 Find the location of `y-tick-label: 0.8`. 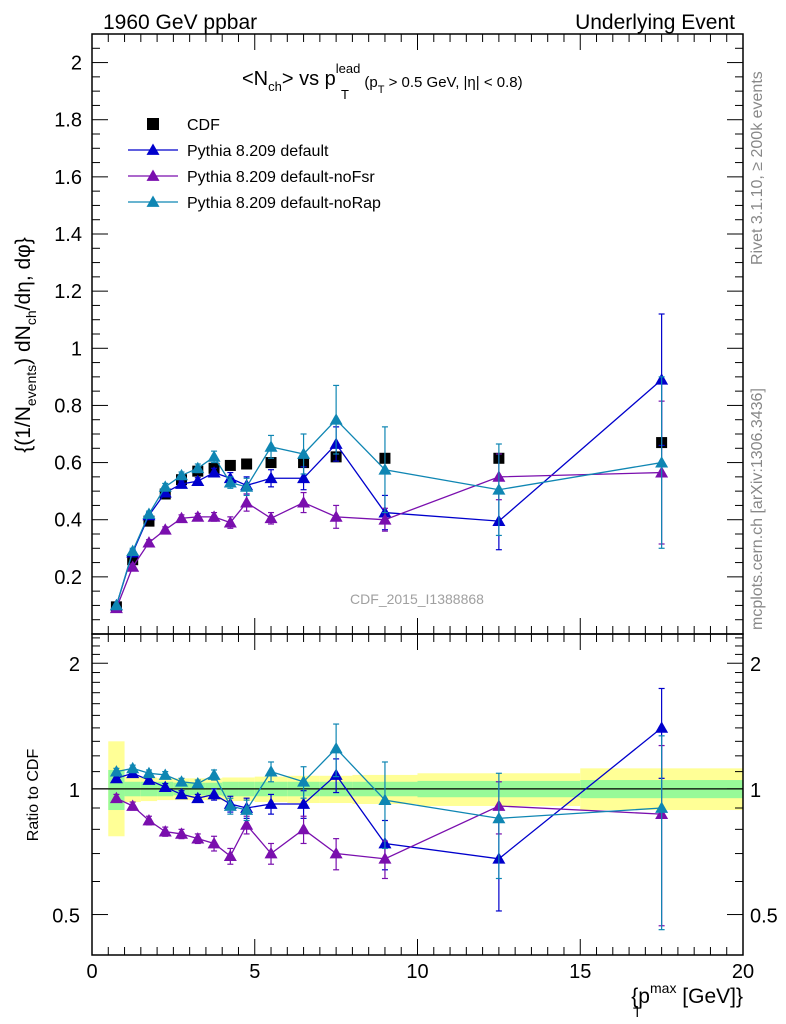

y-tick-label: 0.8 is located at coordinates (68, 406).